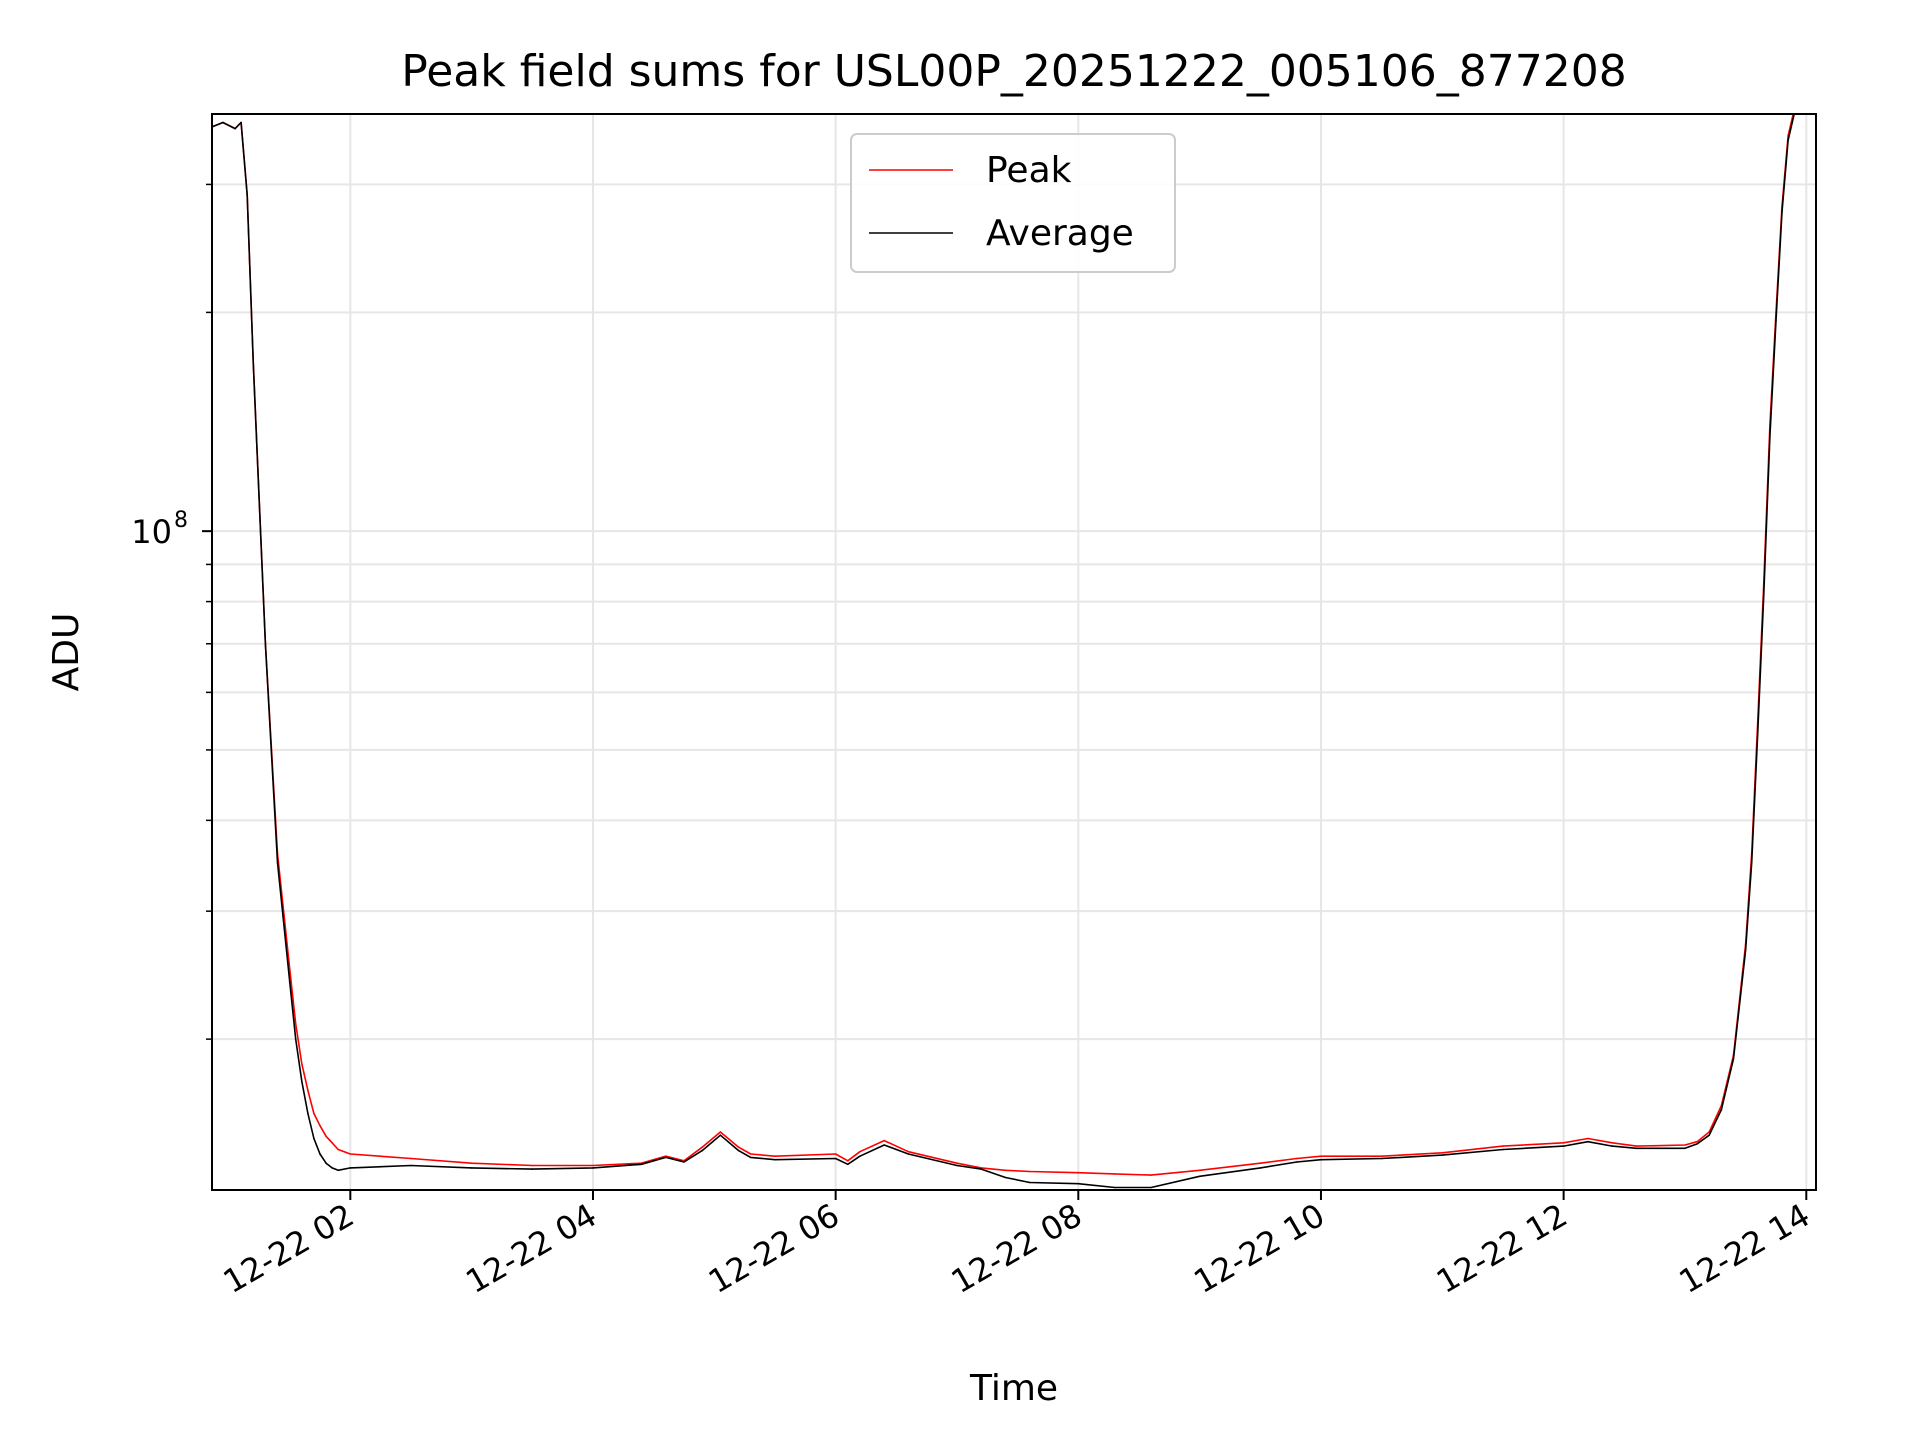  What do you see at coordinates (159, 529) in the screenshot?
I see `y-tick-label: 10 8` at bounding box center [159, 529].